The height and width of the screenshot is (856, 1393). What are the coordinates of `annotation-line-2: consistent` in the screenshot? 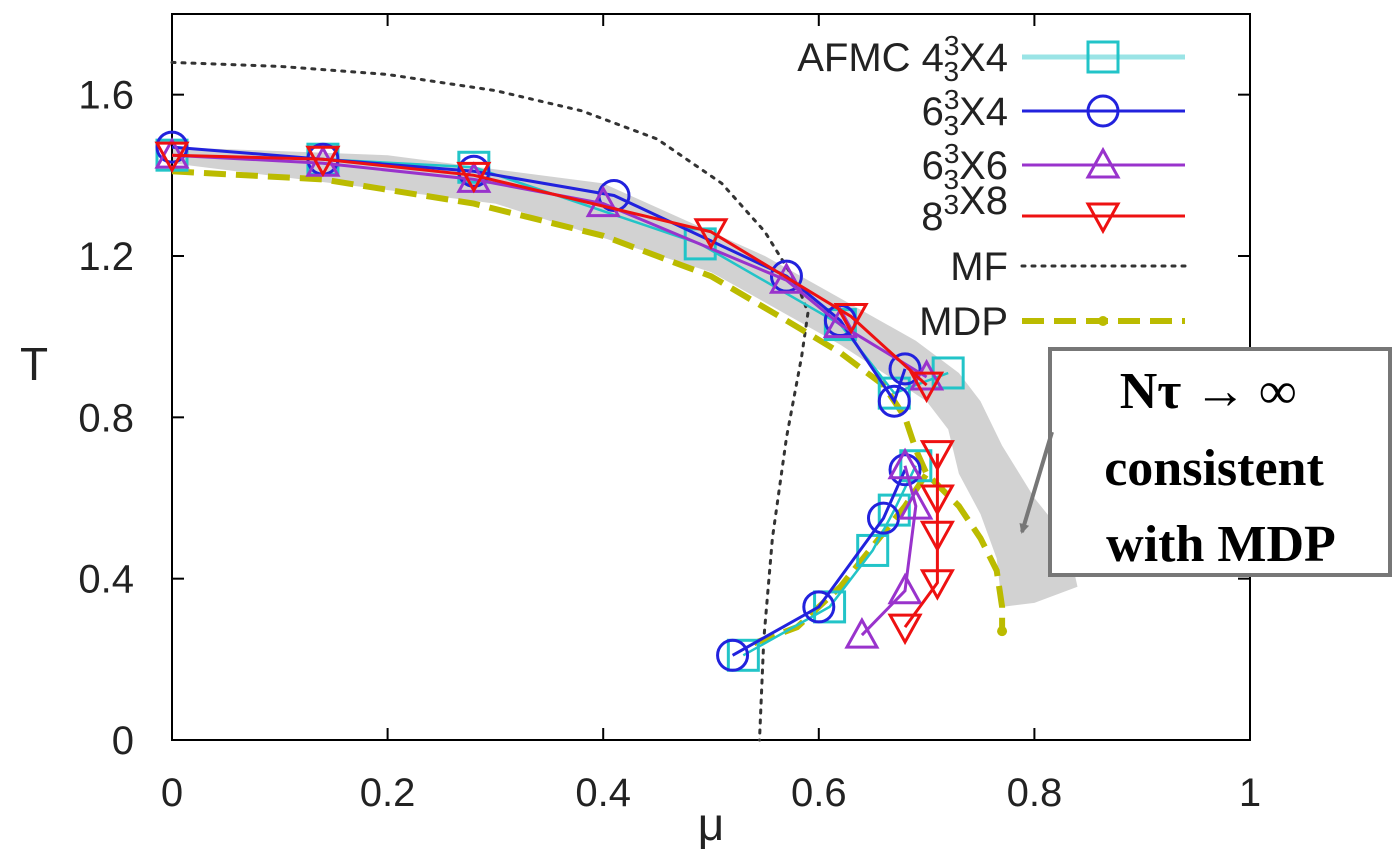 It's located at (1214, 468).